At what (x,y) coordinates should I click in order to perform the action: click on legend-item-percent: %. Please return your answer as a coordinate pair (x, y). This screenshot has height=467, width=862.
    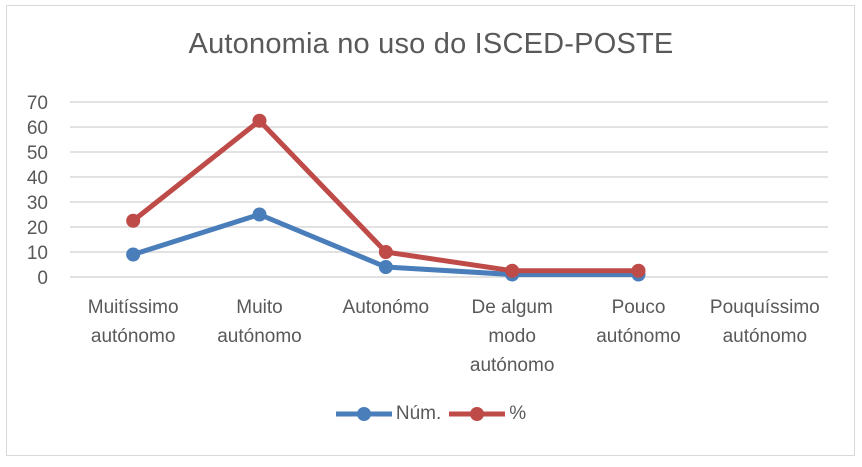
    Looking at the image, I should click on (487, 414).